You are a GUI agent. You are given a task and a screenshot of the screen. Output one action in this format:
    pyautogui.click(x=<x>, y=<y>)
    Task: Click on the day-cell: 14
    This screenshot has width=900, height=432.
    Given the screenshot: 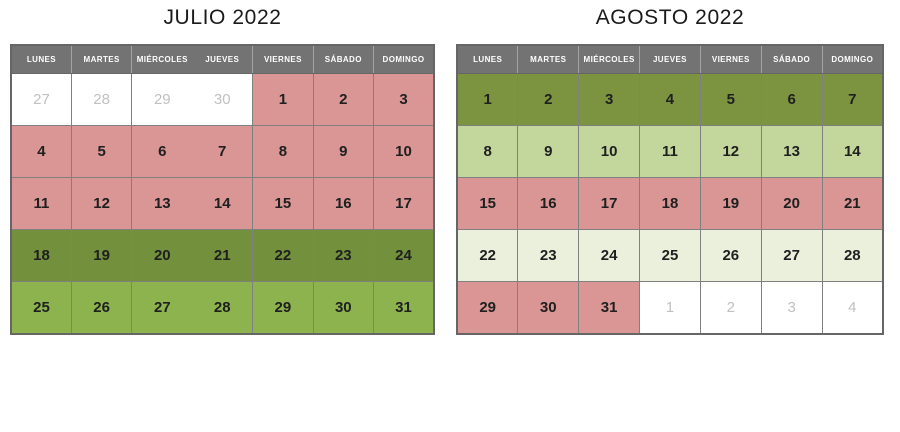 What is the action you would take?
    pyautogui.click(x=852, y=151)
    